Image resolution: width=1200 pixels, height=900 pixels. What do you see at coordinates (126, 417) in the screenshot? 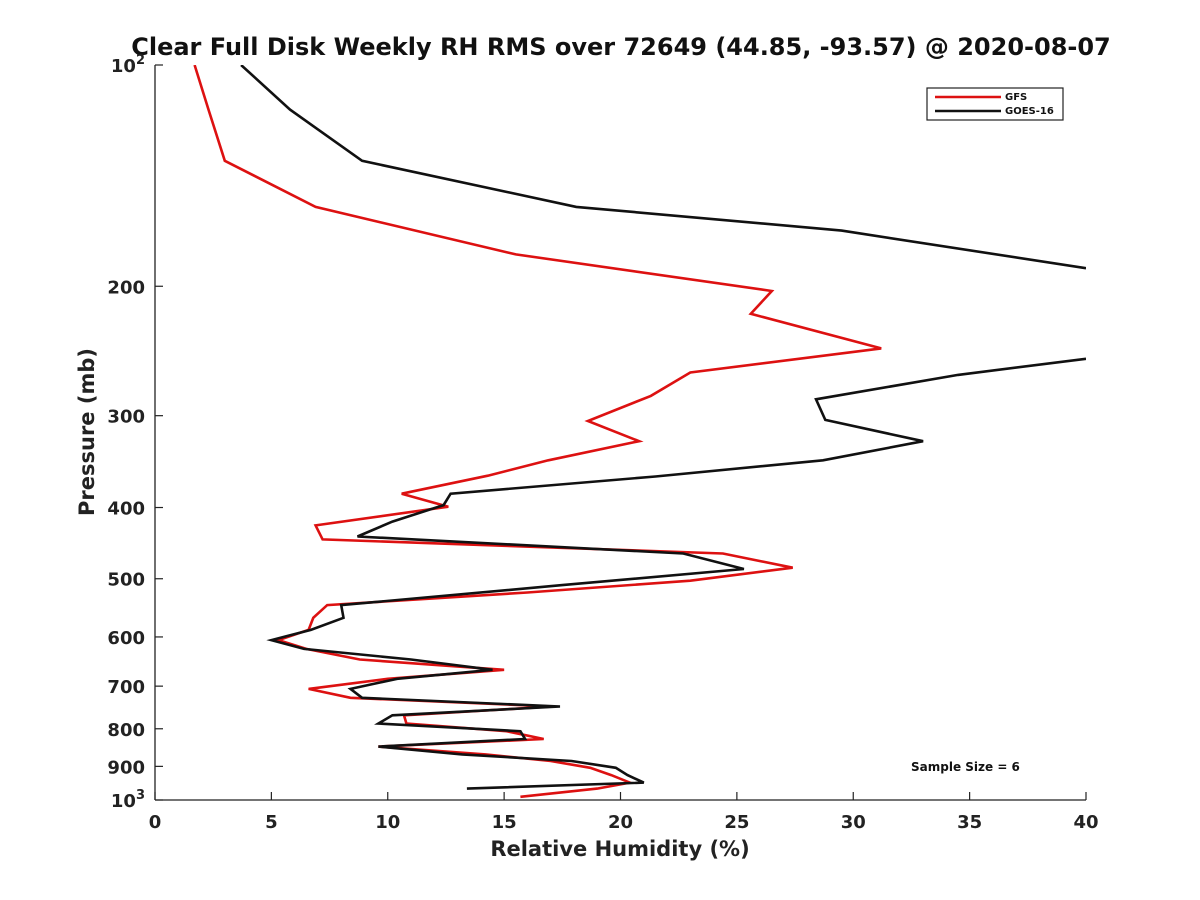
I see `y-tick-label: 300` at bounding box center [126, 417].